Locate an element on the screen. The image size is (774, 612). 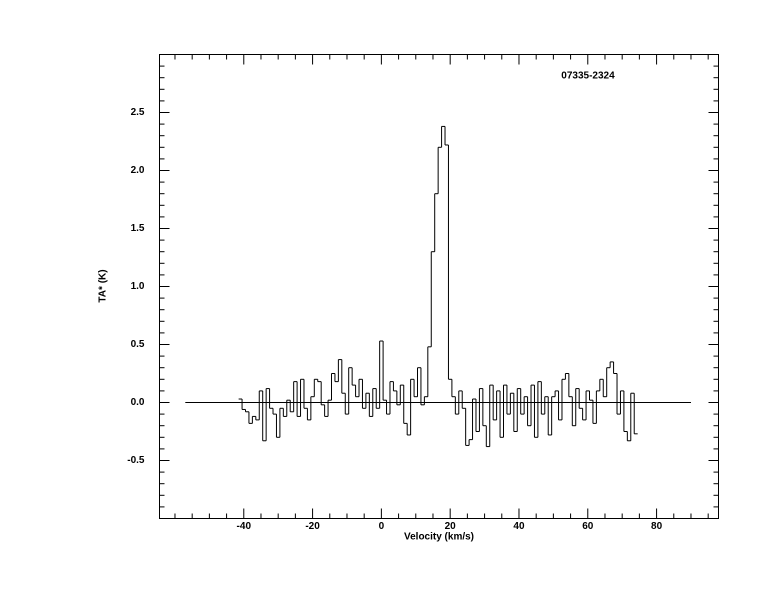
x-tick-label: 60 is located at coordinates (588, 526).